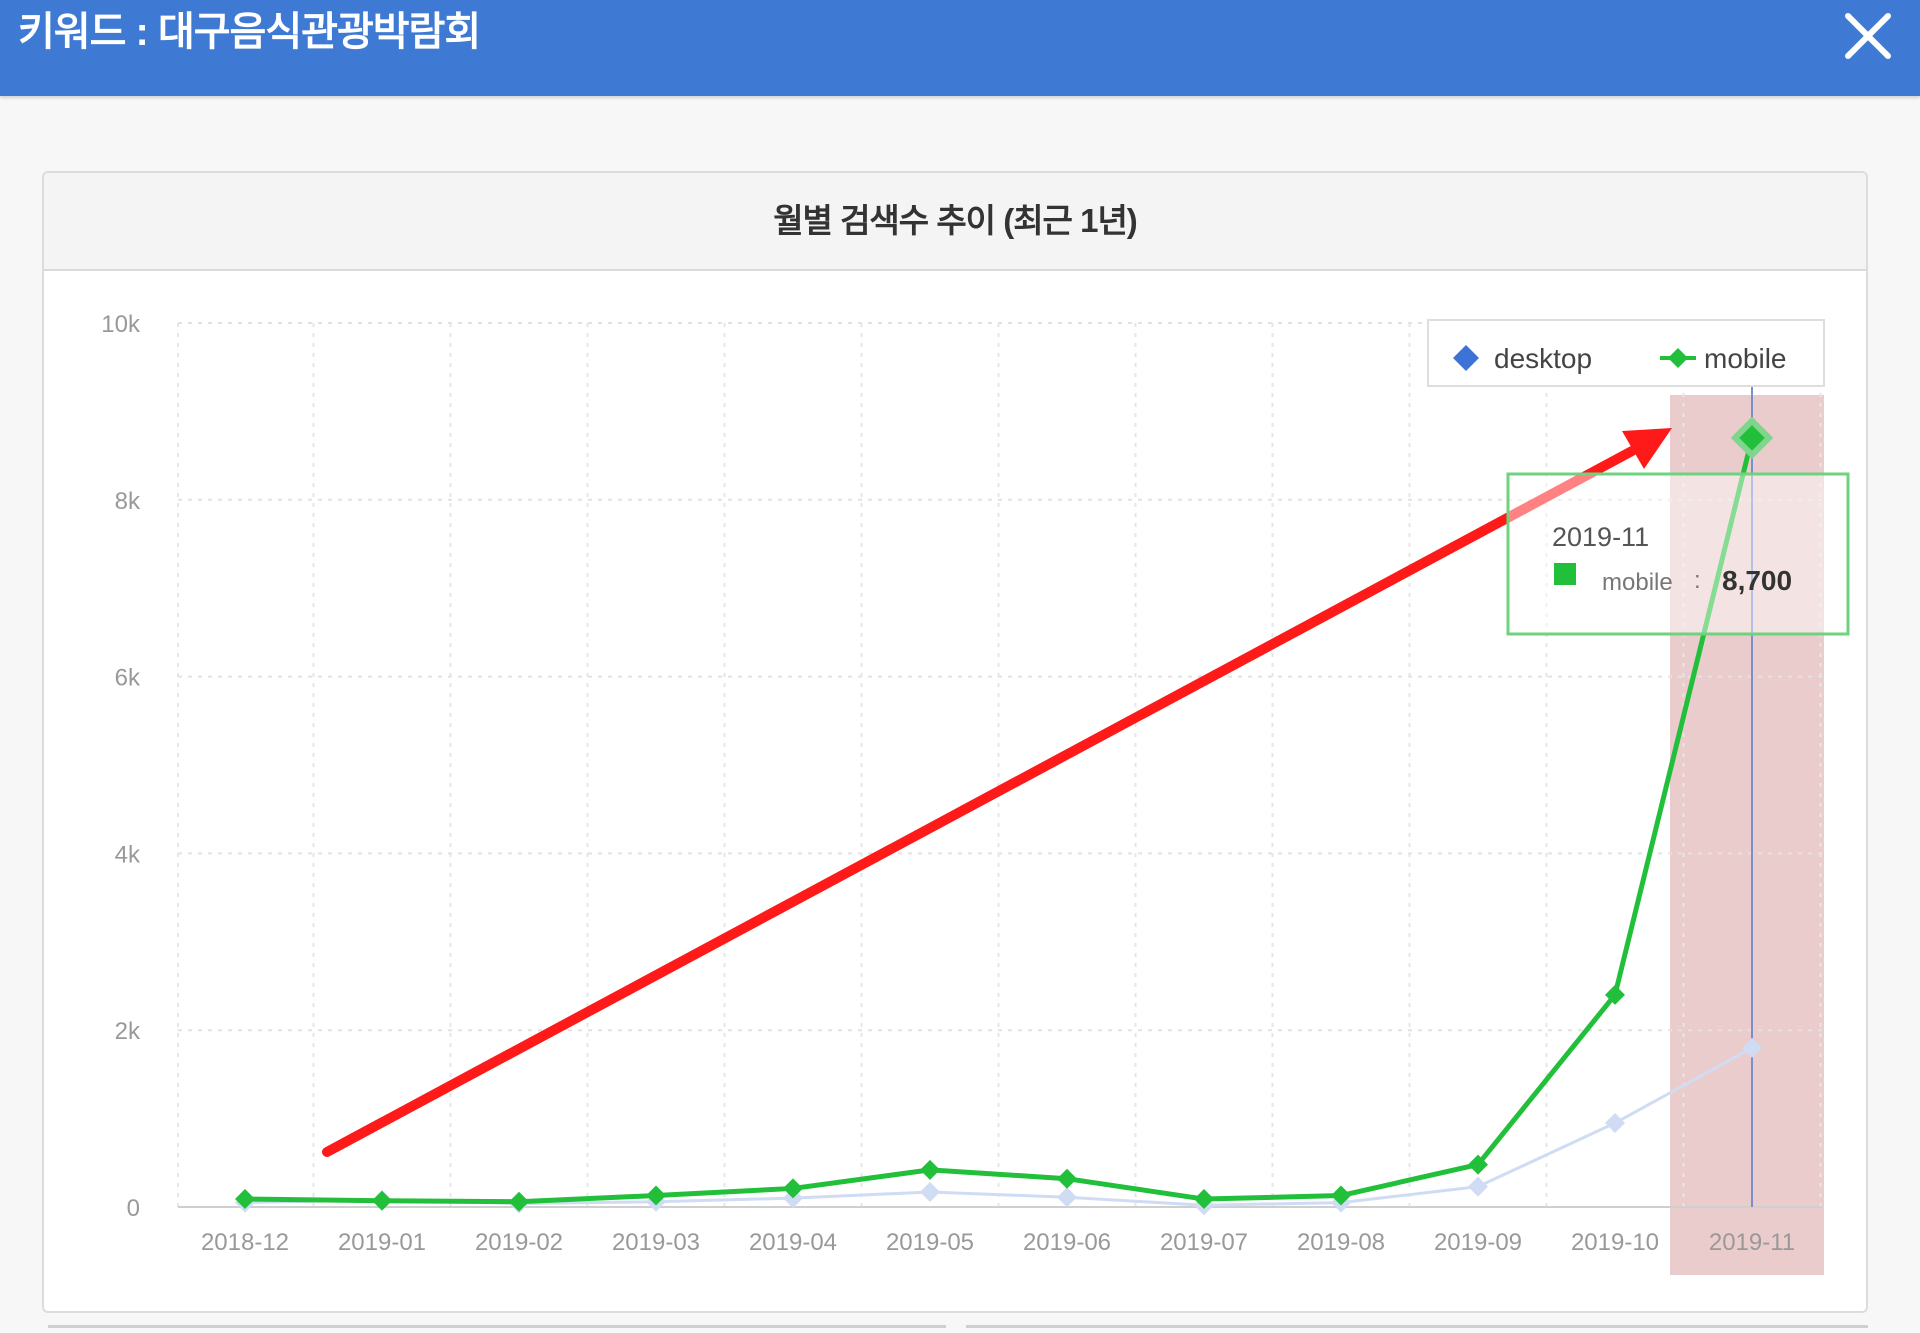 The width and height of the screenshot is (1920, 1333). Describe the element at coordinates (955, 222) in the screenshot. I see `chart-title: 월별 검색수 추이 (최근 1년)` at that location.